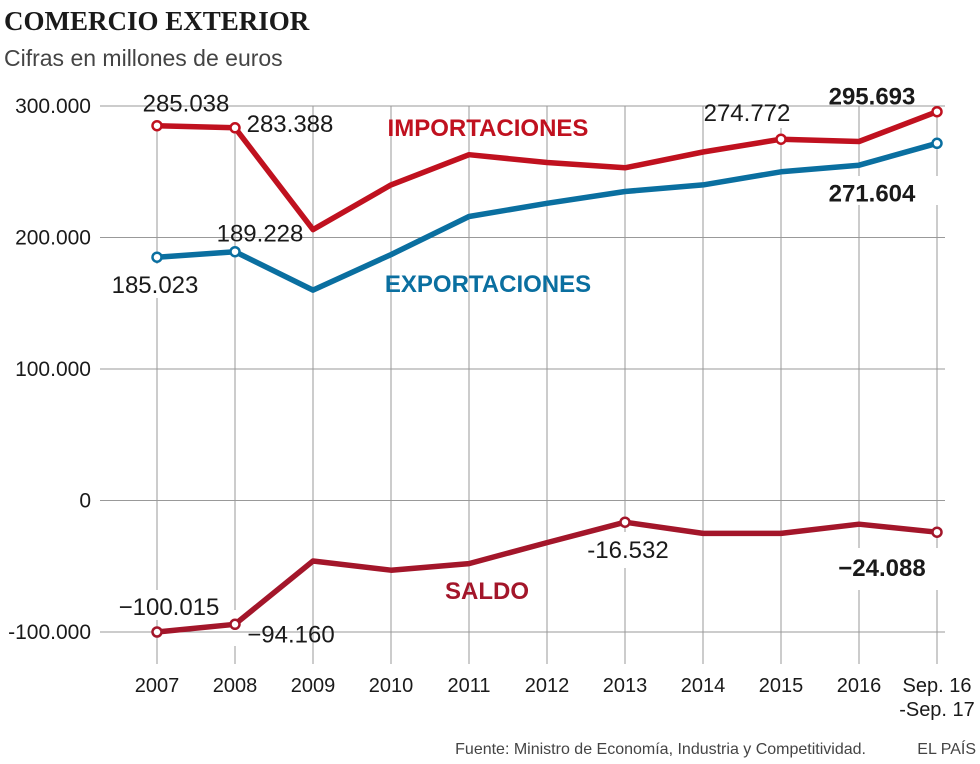 The height and width of the screenshot is (764, 980). Describe the element at coordinates (143, 58) in the screenshot. I see `chart-subtitle: Cifras en millones de euros` at that location.